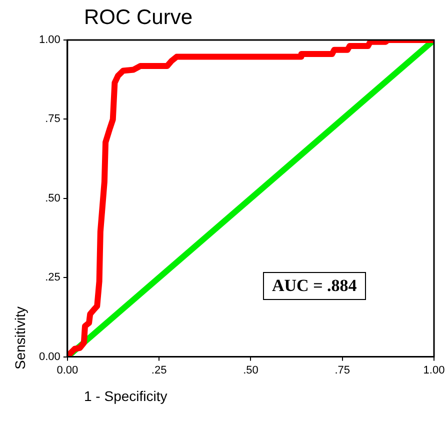  Describe the element at coordinates (49, 356) in the screenshot. I see `y-tick-label: 0.00` at that location.